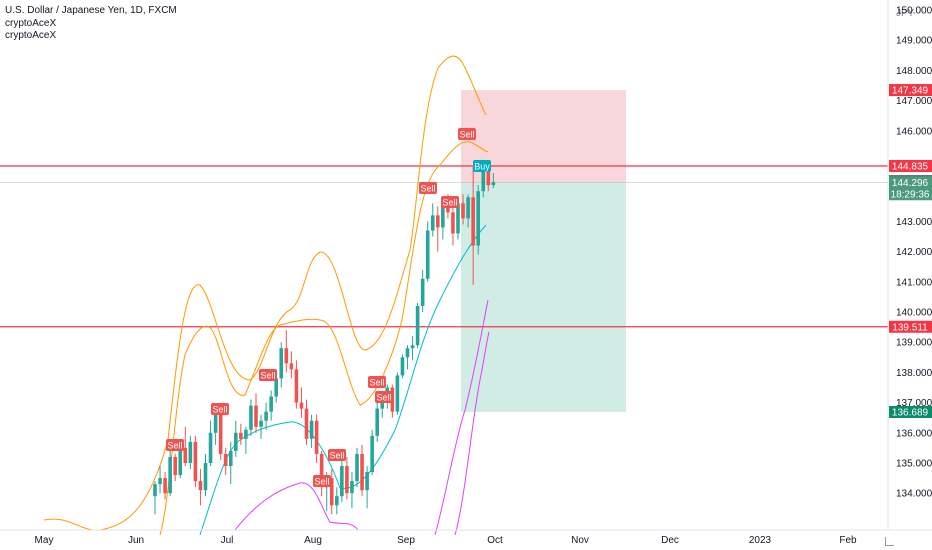 The image size is (932, 550). What do you see at coordinates (910, 91) in the screenshot?
I see `stop-price-badge-text: 147.349` at bounding box center [910, 91].